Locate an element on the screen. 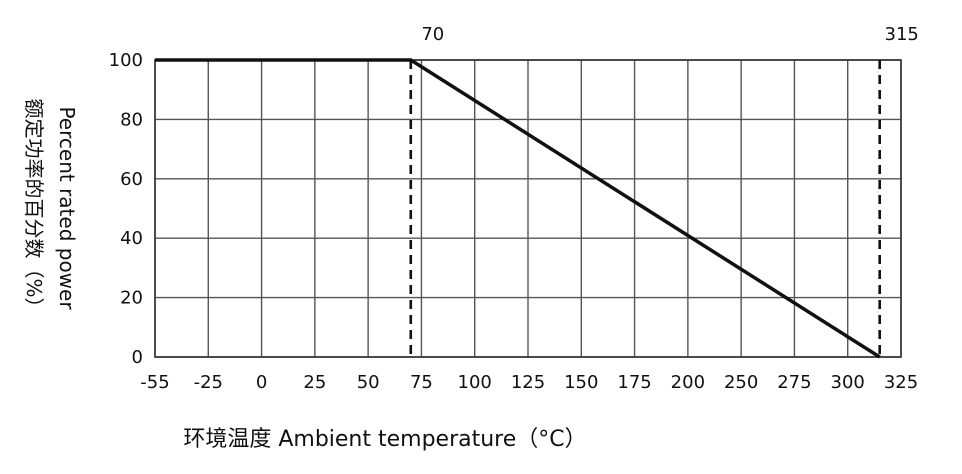 This screenshot has height=474, width=962. x-tick-label: 125 is located at coordinates (528, 382).